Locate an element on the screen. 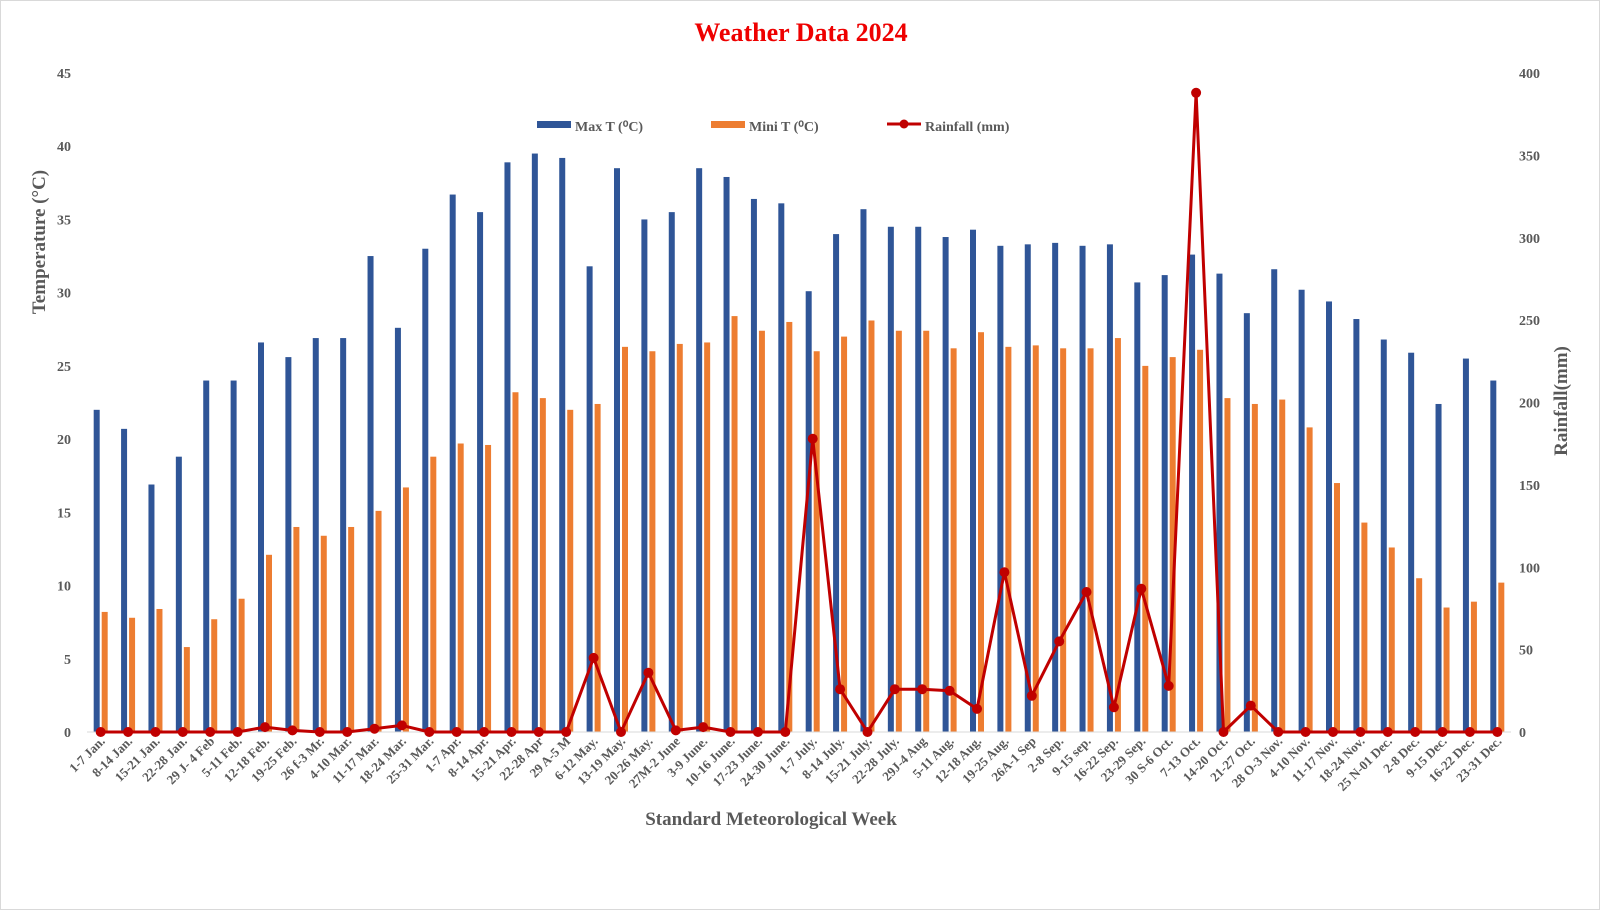  y-tick-label: 15 is located at coordinates (64, 513).